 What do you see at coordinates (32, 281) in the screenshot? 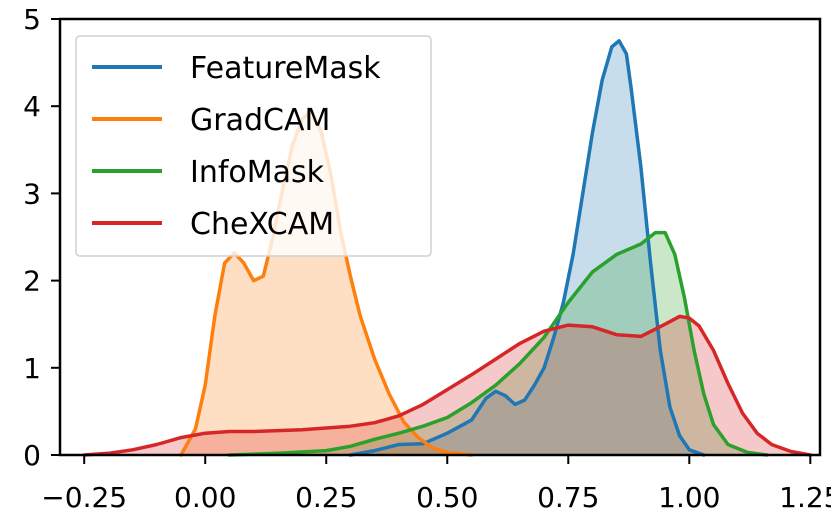
I see `y-tick-label: 2` at bounding box center [32, 281].